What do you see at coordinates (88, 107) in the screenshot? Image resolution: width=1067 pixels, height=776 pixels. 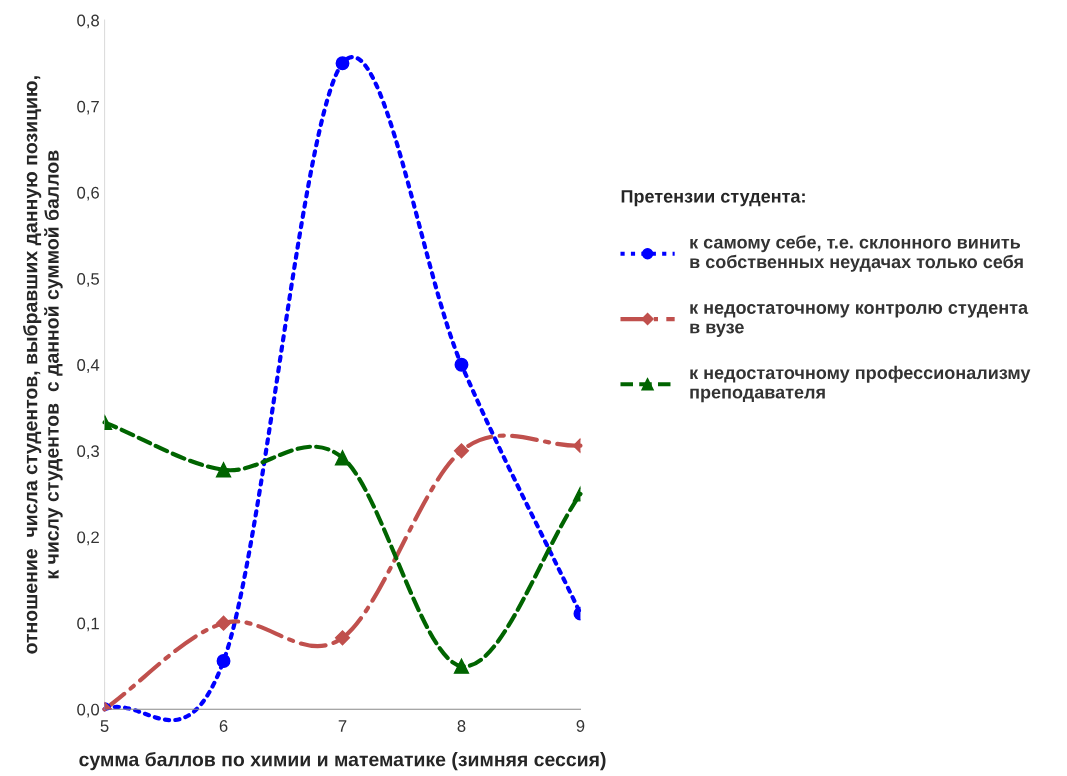 I see `y-tick-label: 0,7` at bounding box center [88, 107].